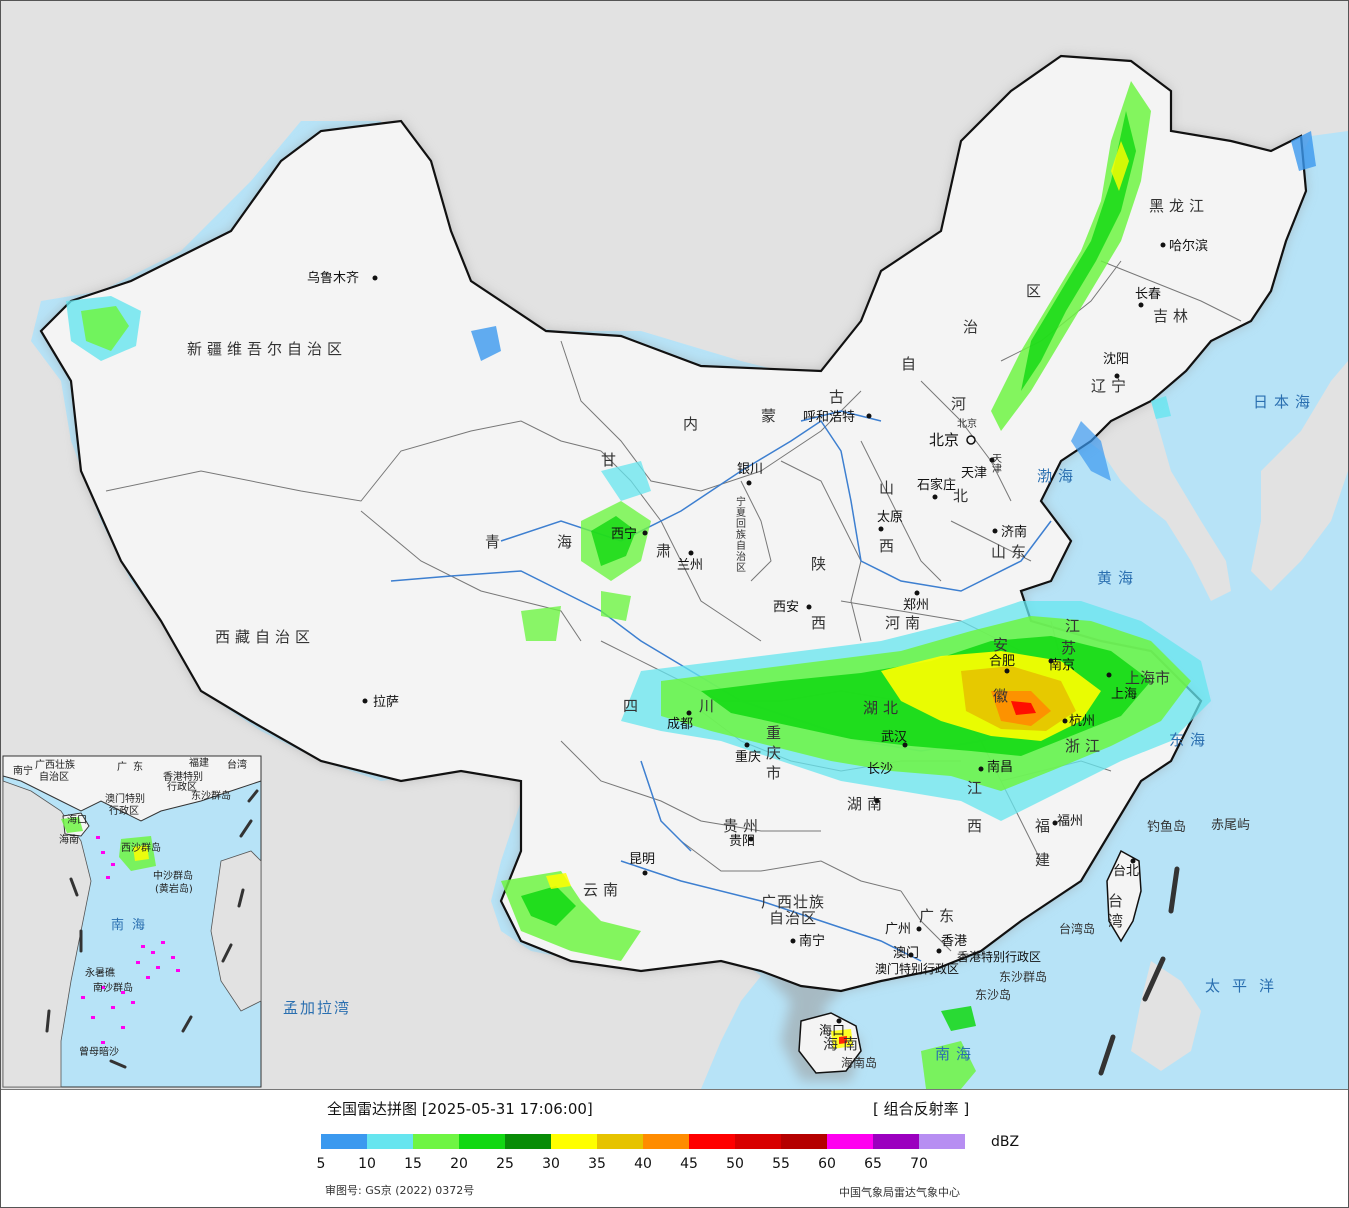 This screenshot has height=1208, width=1349. Describe the element at coordinates (944, 440) in the screenshot. I see `city-label-beijing: 北京` at that location.